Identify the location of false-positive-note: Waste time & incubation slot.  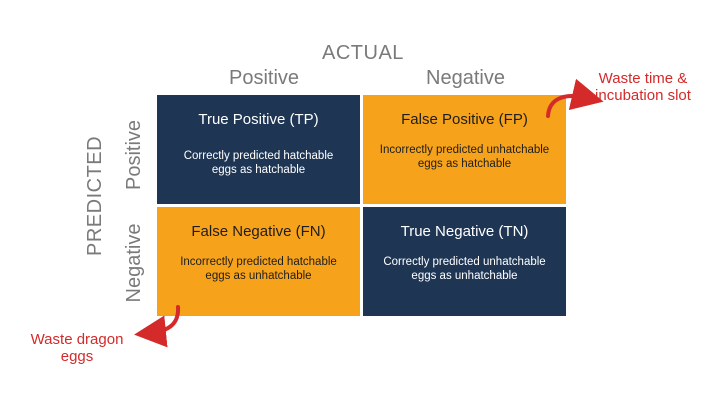
(643, 87).